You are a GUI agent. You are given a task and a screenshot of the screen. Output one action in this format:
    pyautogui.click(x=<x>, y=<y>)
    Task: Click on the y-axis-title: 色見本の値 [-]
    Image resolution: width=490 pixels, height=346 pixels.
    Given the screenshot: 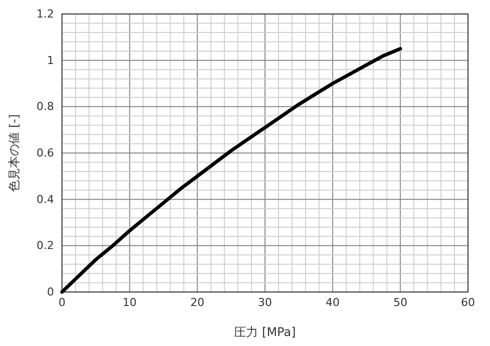 What is the action you would take?
    pyautogui.click(x=14, y=153)
    